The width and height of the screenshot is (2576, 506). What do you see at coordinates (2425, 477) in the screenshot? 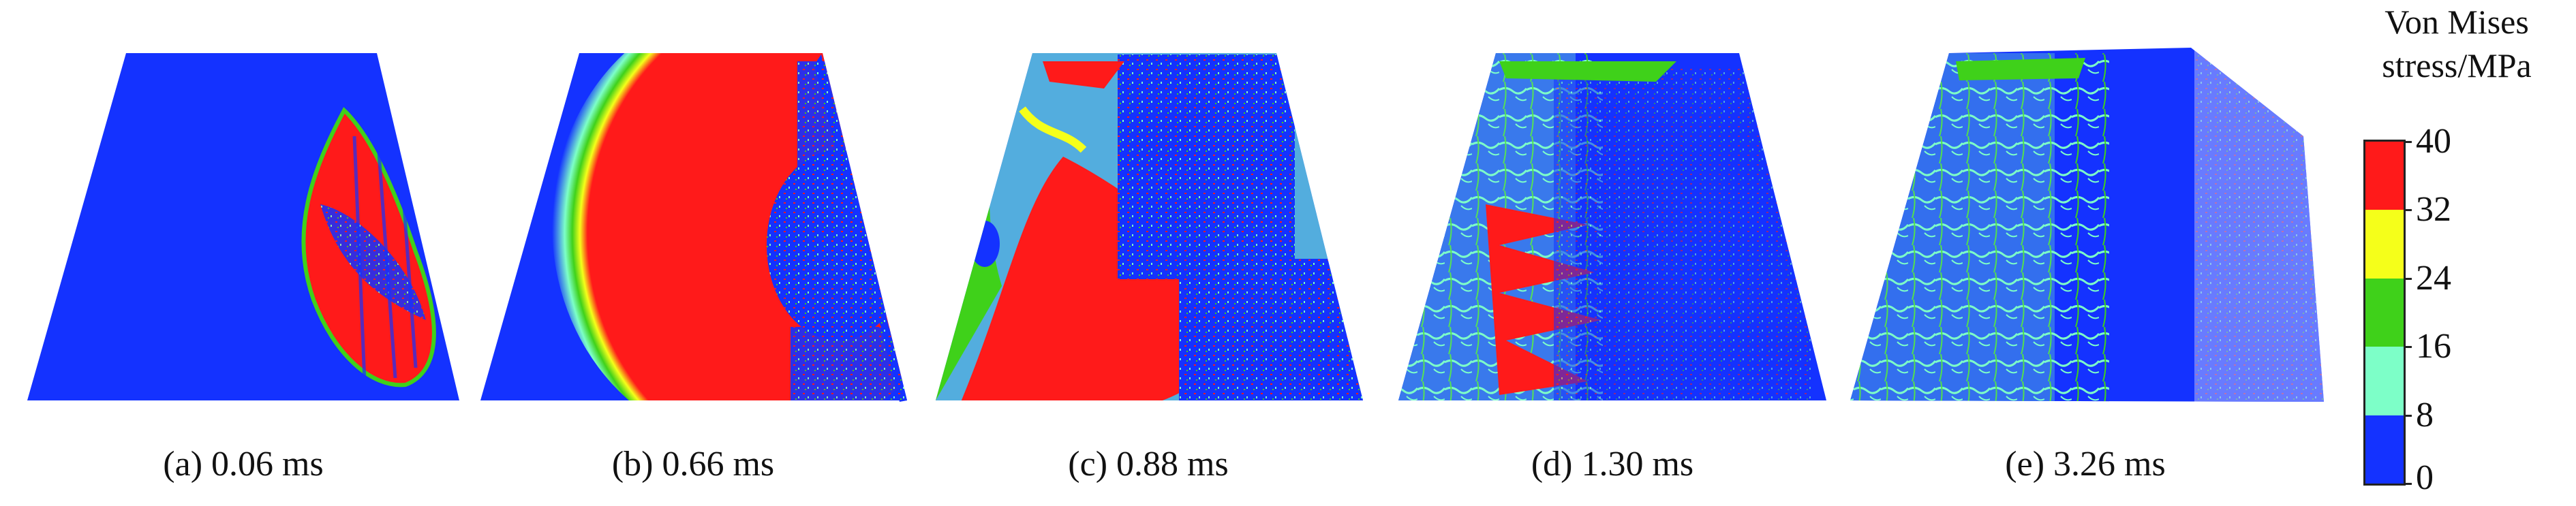
I see `legend-tick-label-0: 0` at bounding box center [2425, 477].